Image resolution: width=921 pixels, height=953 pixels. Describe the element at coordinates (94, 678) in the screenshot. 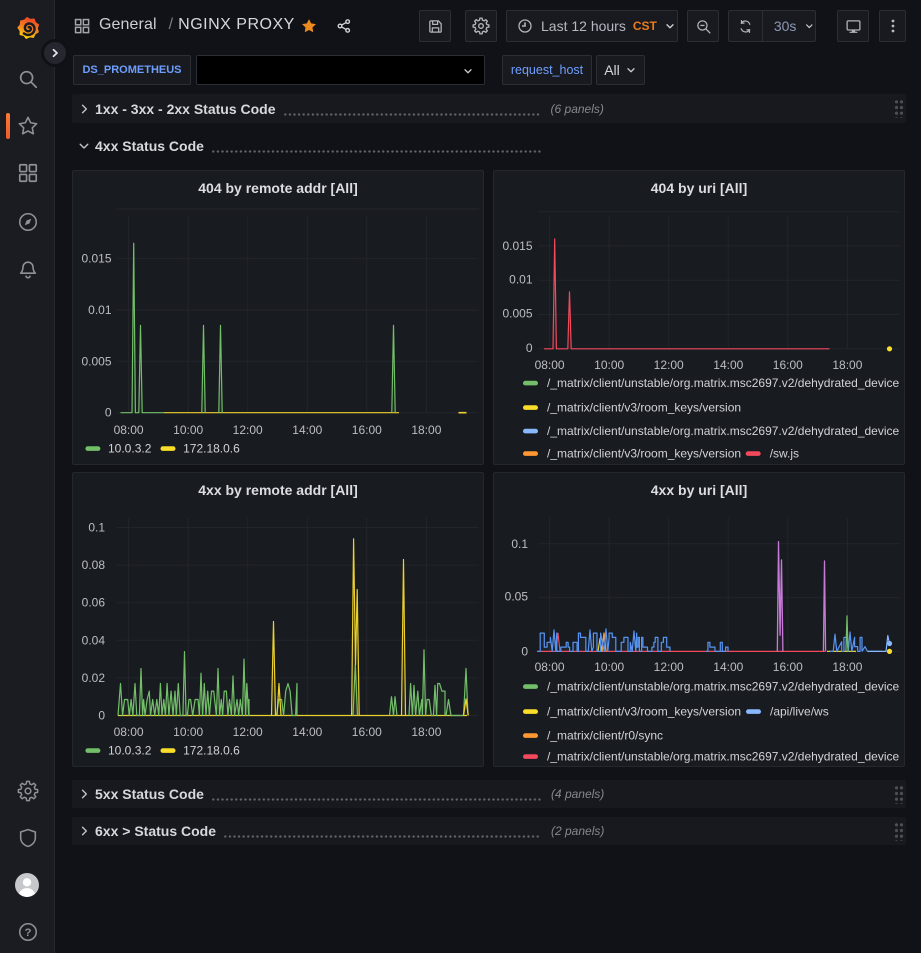

I see `svg-text: 0.02` at that location.